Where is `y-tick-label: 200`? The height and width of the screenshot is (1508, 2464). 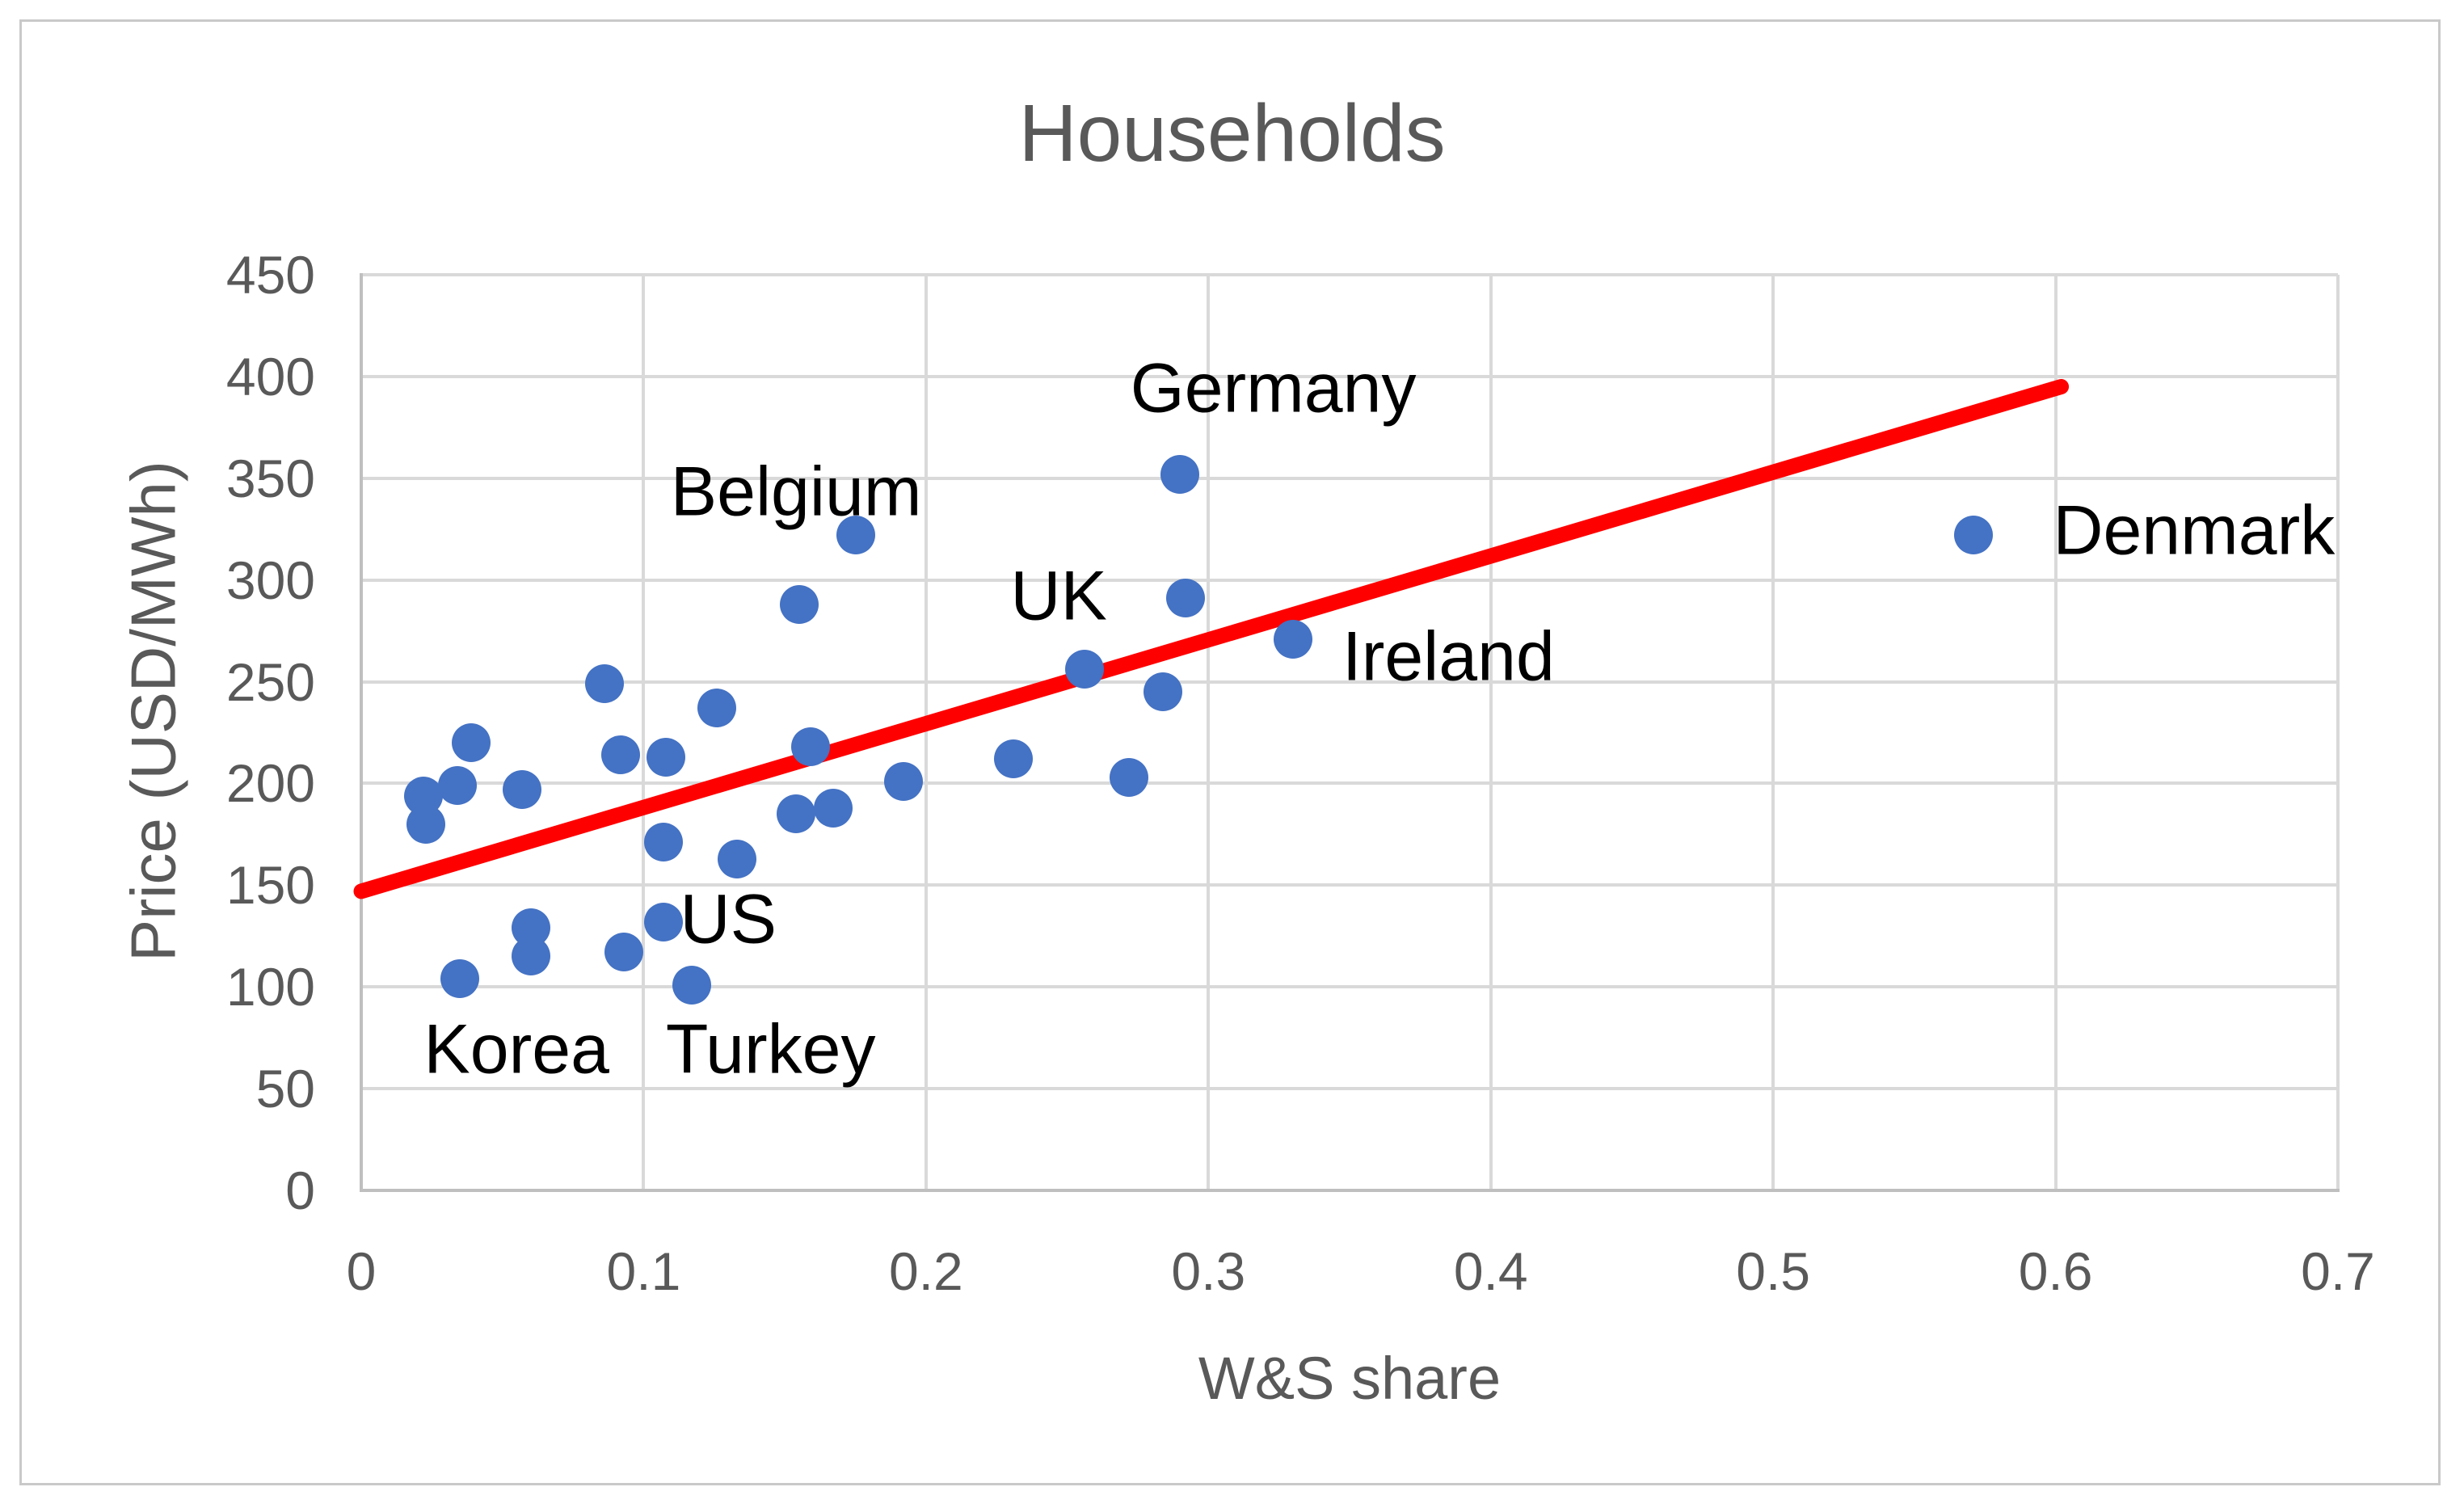
y-tick-label: 200 is located at coordinates (270, 783).